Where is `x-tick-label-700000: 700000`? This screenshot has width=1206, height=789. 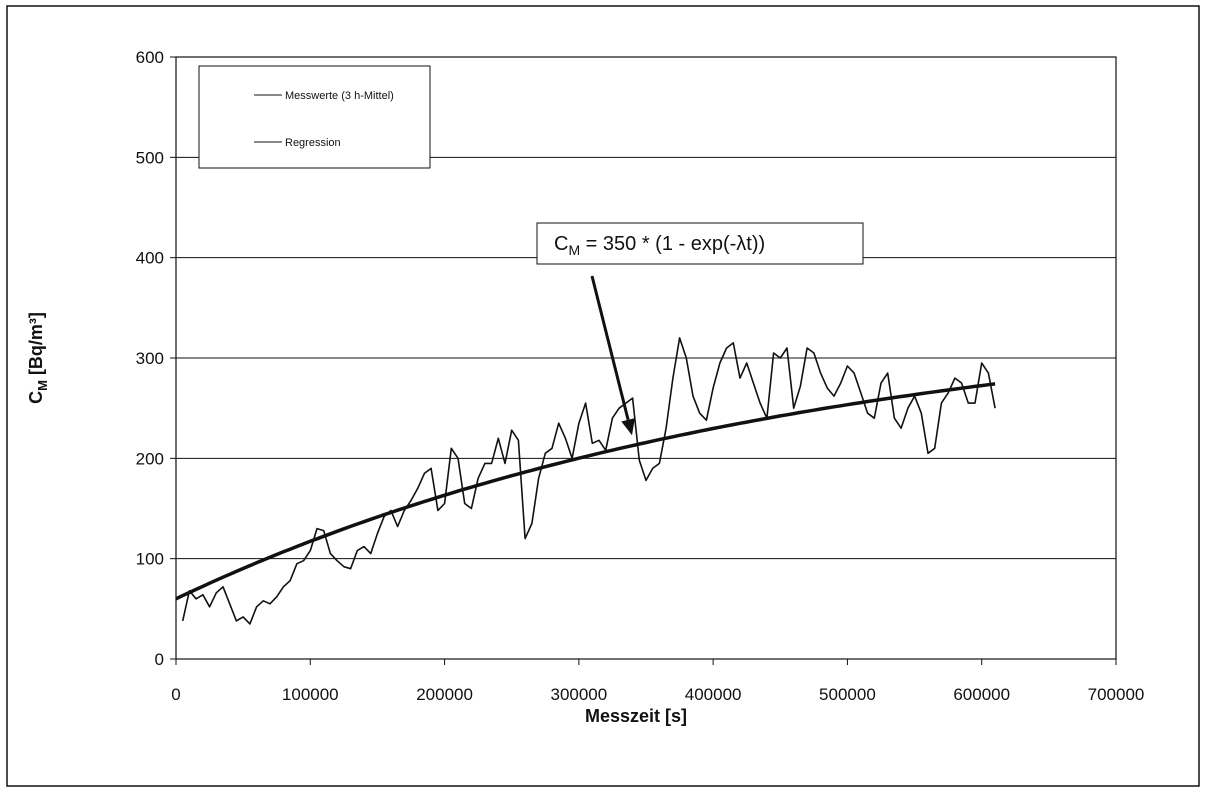 x-tick-label-700000: 700000 is located at coordinates (1116, 694).